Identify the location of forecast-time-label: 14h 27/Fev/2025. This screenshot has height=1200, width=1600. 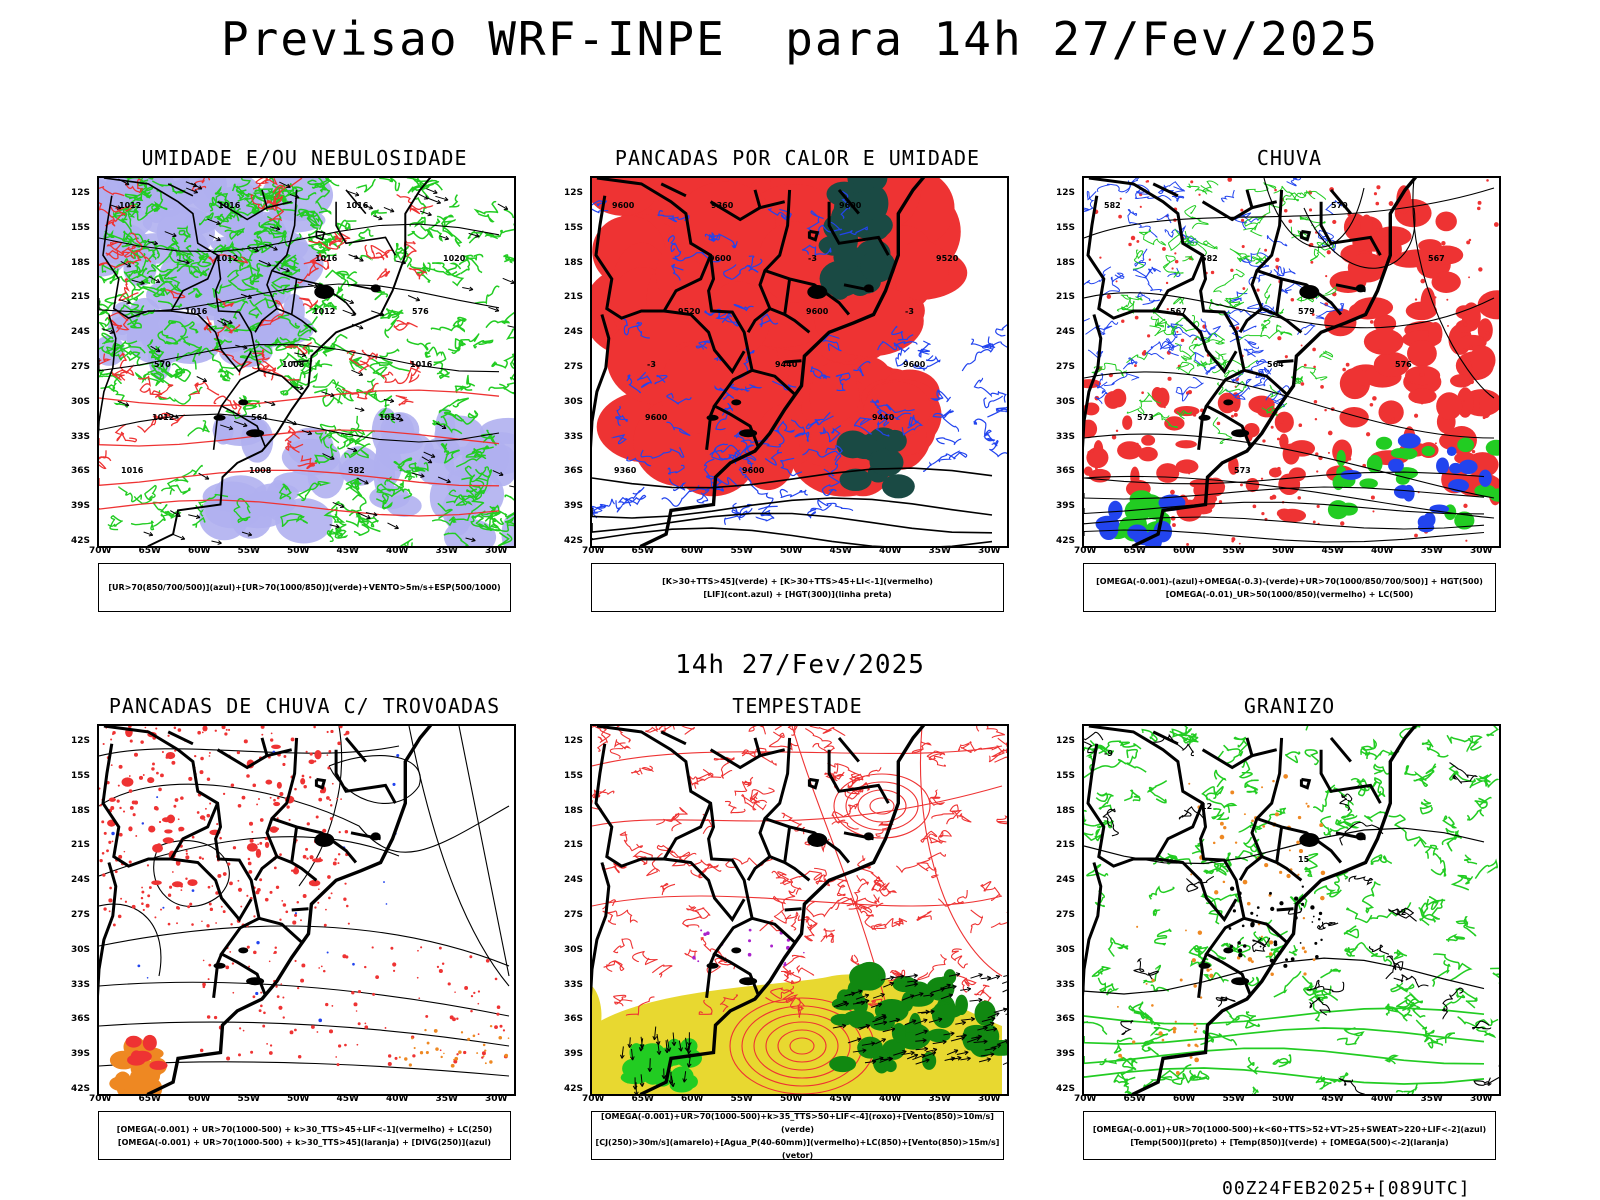
(800, 665).